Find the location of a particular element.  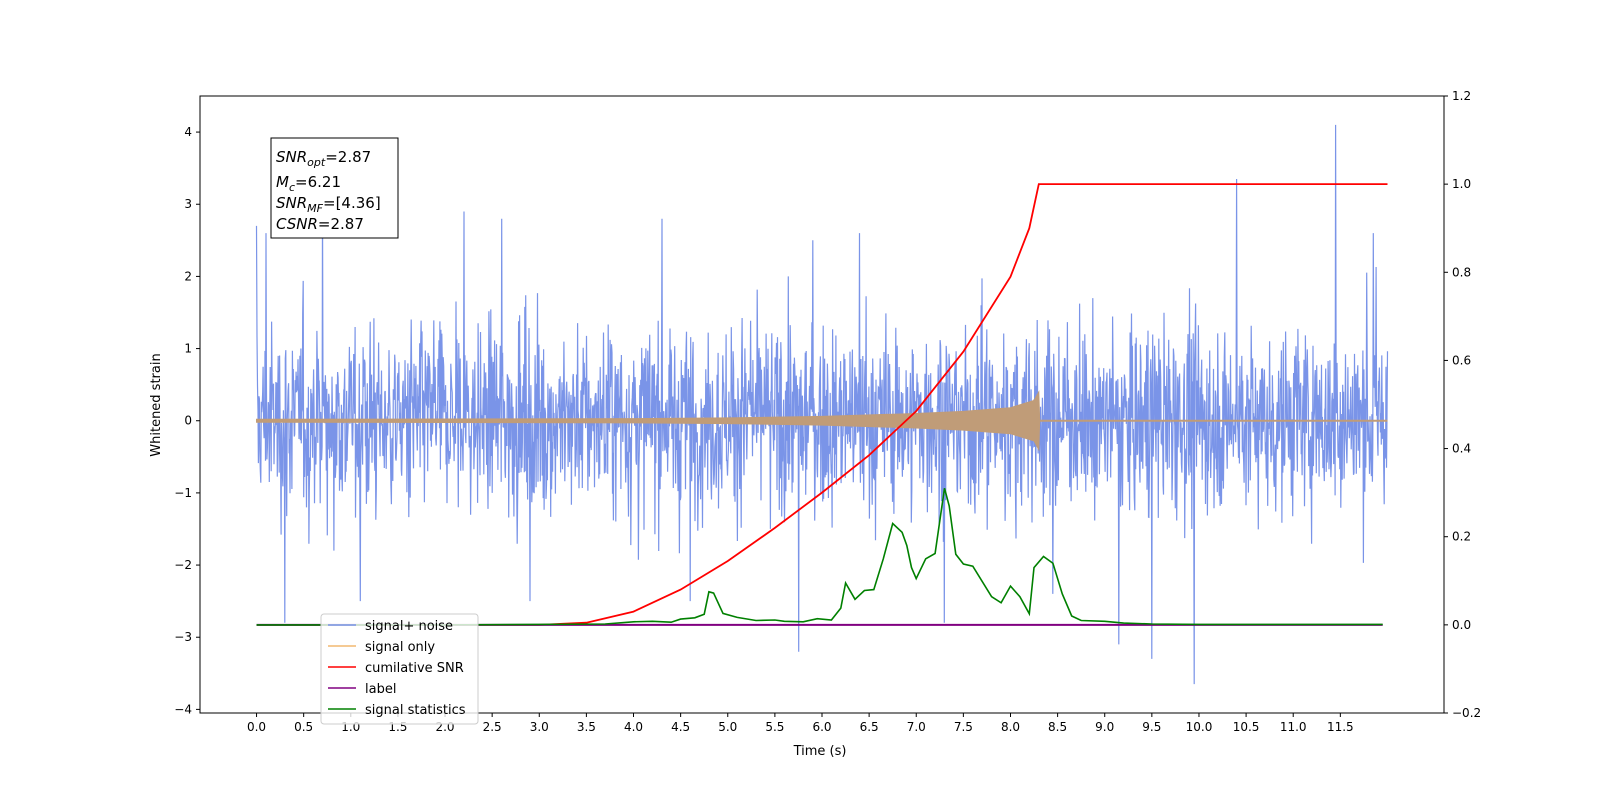

x-tick-label: 4.5 is located at coordinates (680, 727).